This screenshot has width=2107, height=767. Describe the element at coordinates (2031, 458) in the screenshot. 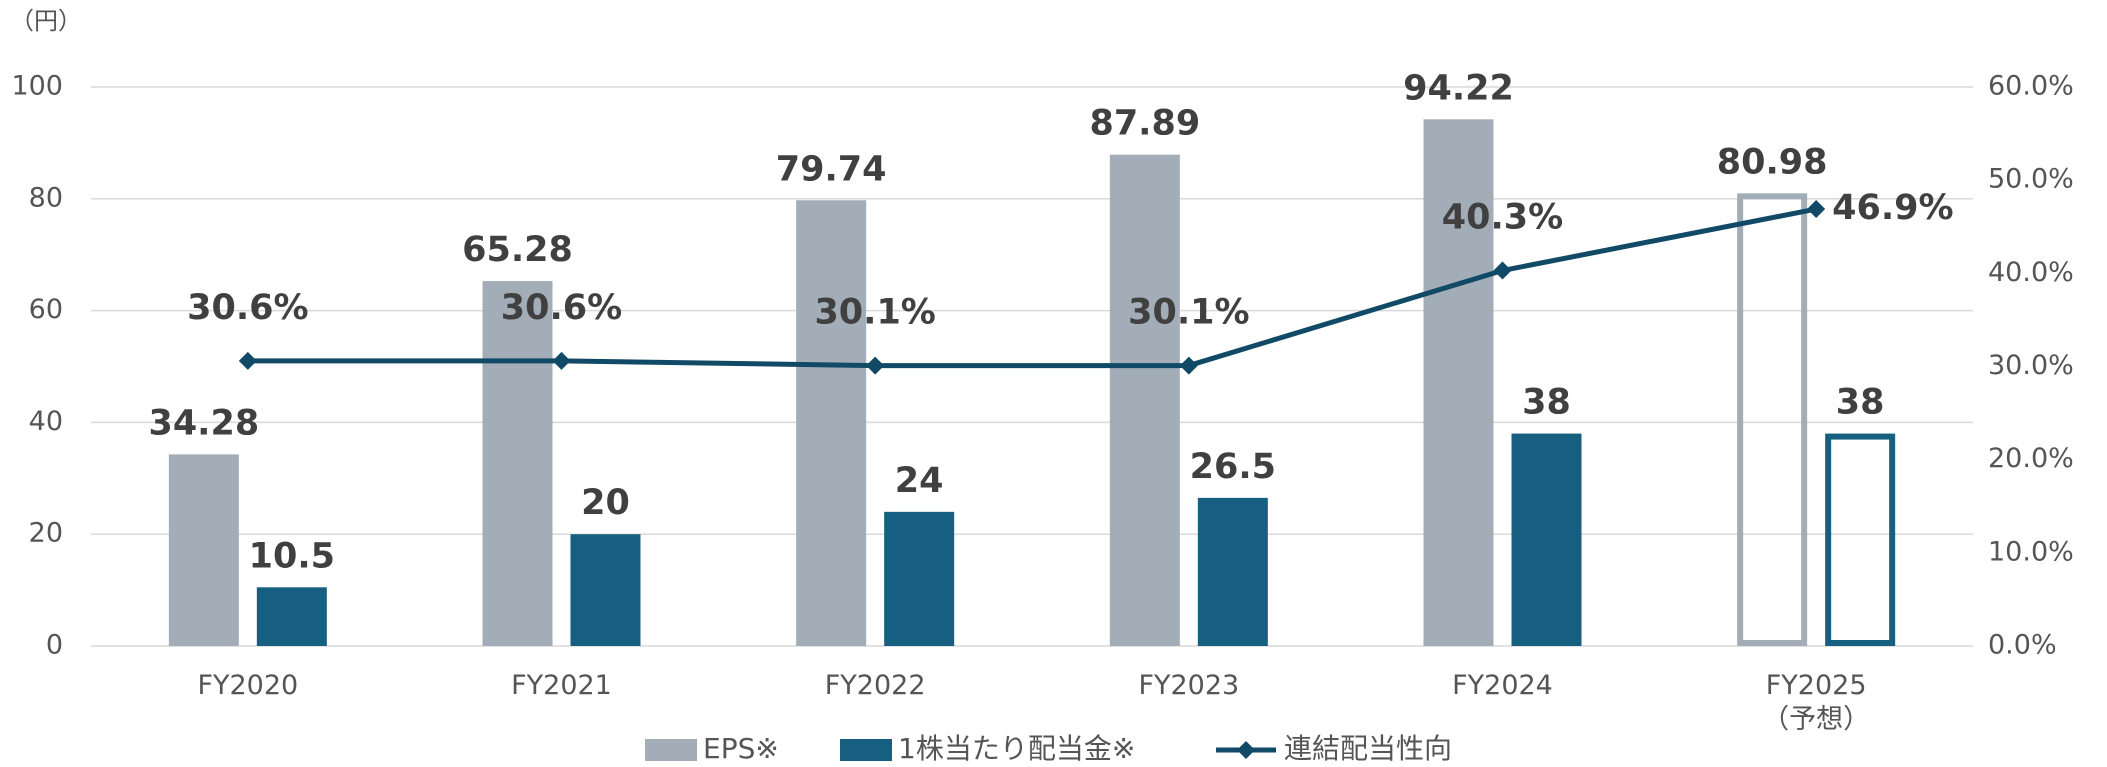

I see `y2-tick-label: 20.0%` at that location.